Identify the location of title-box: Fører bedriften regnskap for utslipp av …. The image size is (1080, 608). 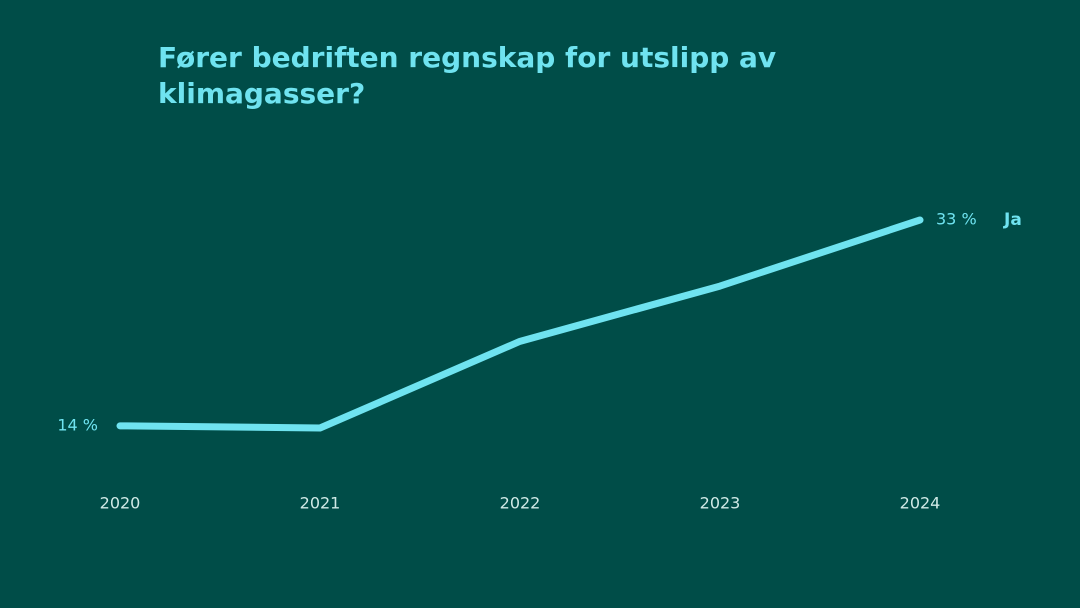
(467, 75).